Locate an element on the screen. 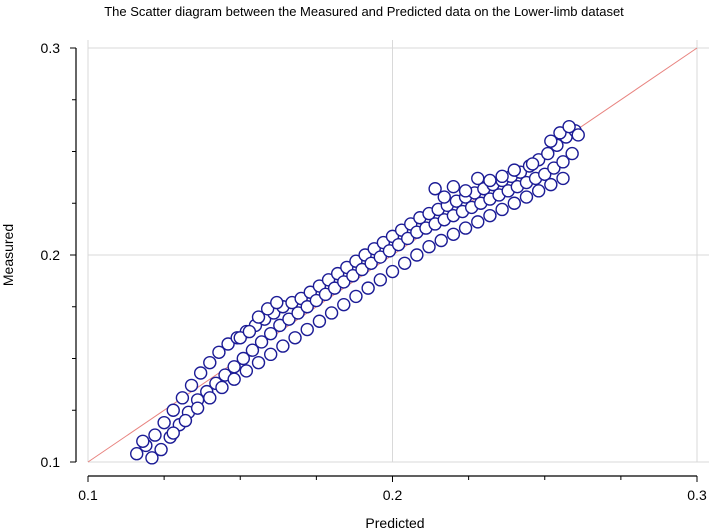 Image resolution: width=720 pixels, height=532 pixels. y-tick-label: 0.1 is located at coordinates (51, 462).